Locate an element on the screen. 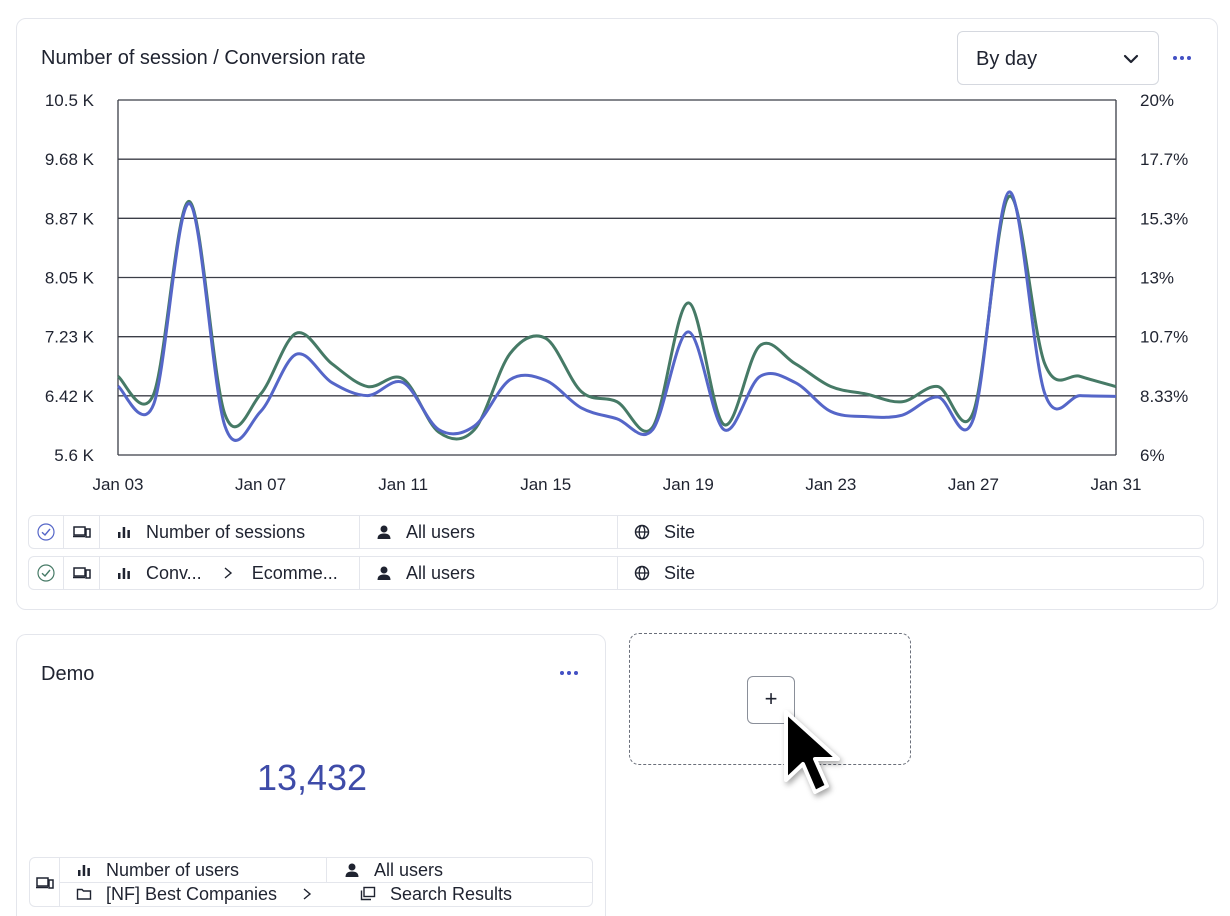 This screenshot has width=1230, height=916. y-right-tick-label: 13% is located at coordinates (1157, 278).